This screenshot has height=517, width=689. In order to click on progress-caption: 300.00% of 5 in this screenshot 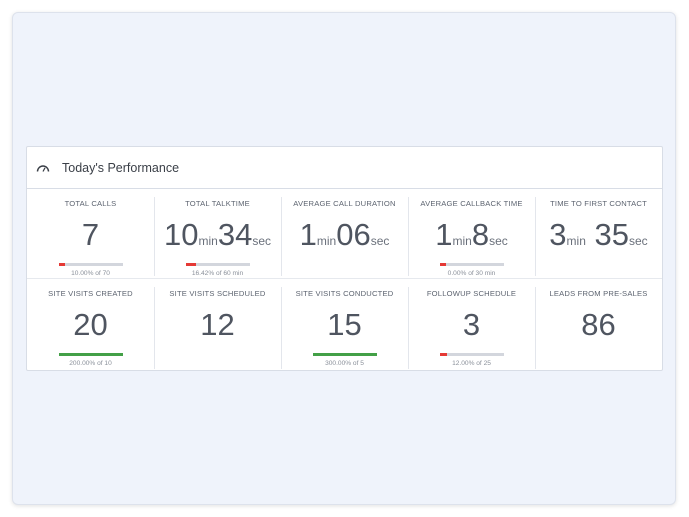, I will do `click(344, 363)`.